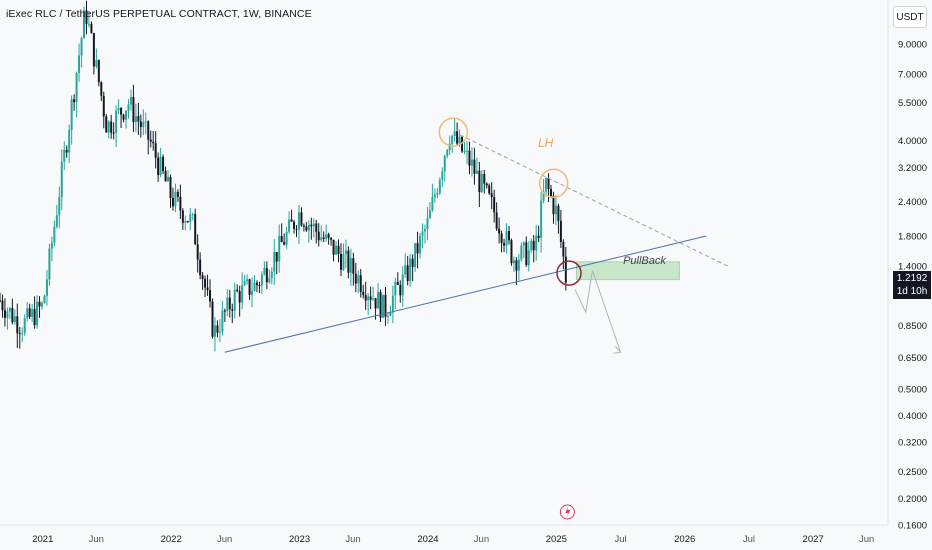 This screenshot has width=932, height=550. I want to click on pullback-zone, so click(627, 271).